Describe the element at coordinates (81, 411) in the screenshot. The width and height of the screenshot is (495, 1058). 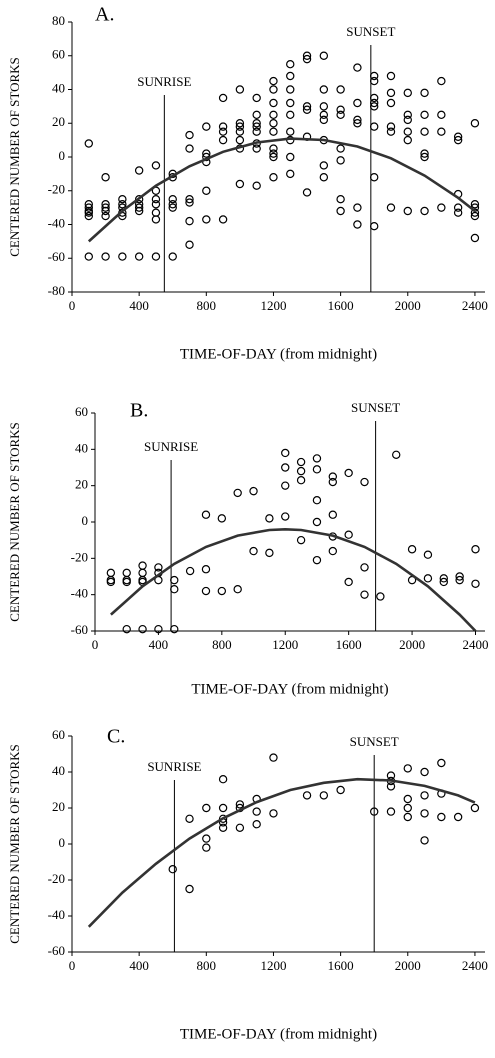
I see `y-tick-label: 60` at that location.